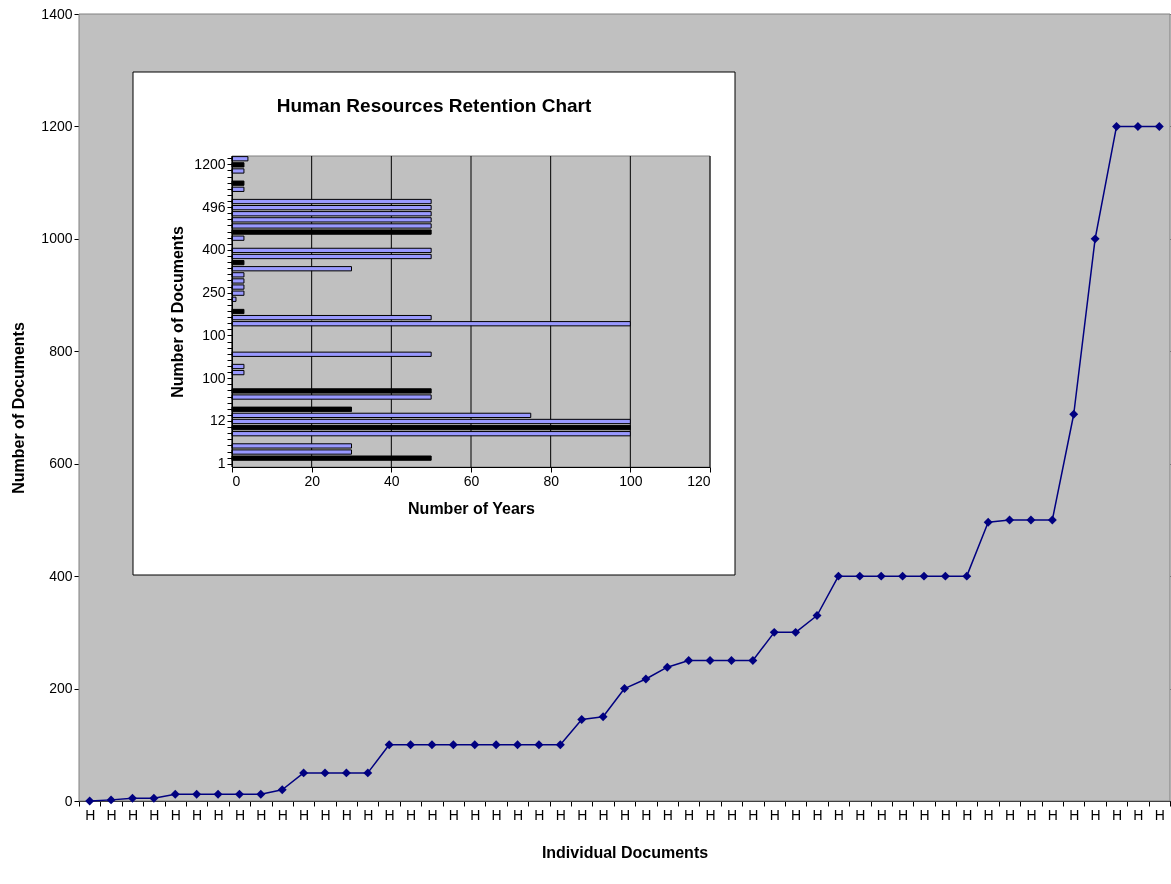 This screenshot has width=1171, height=884. Describe the element at coordinates (57, 238) in the screenshot. I see `y-tick-label: 1000` at that location.